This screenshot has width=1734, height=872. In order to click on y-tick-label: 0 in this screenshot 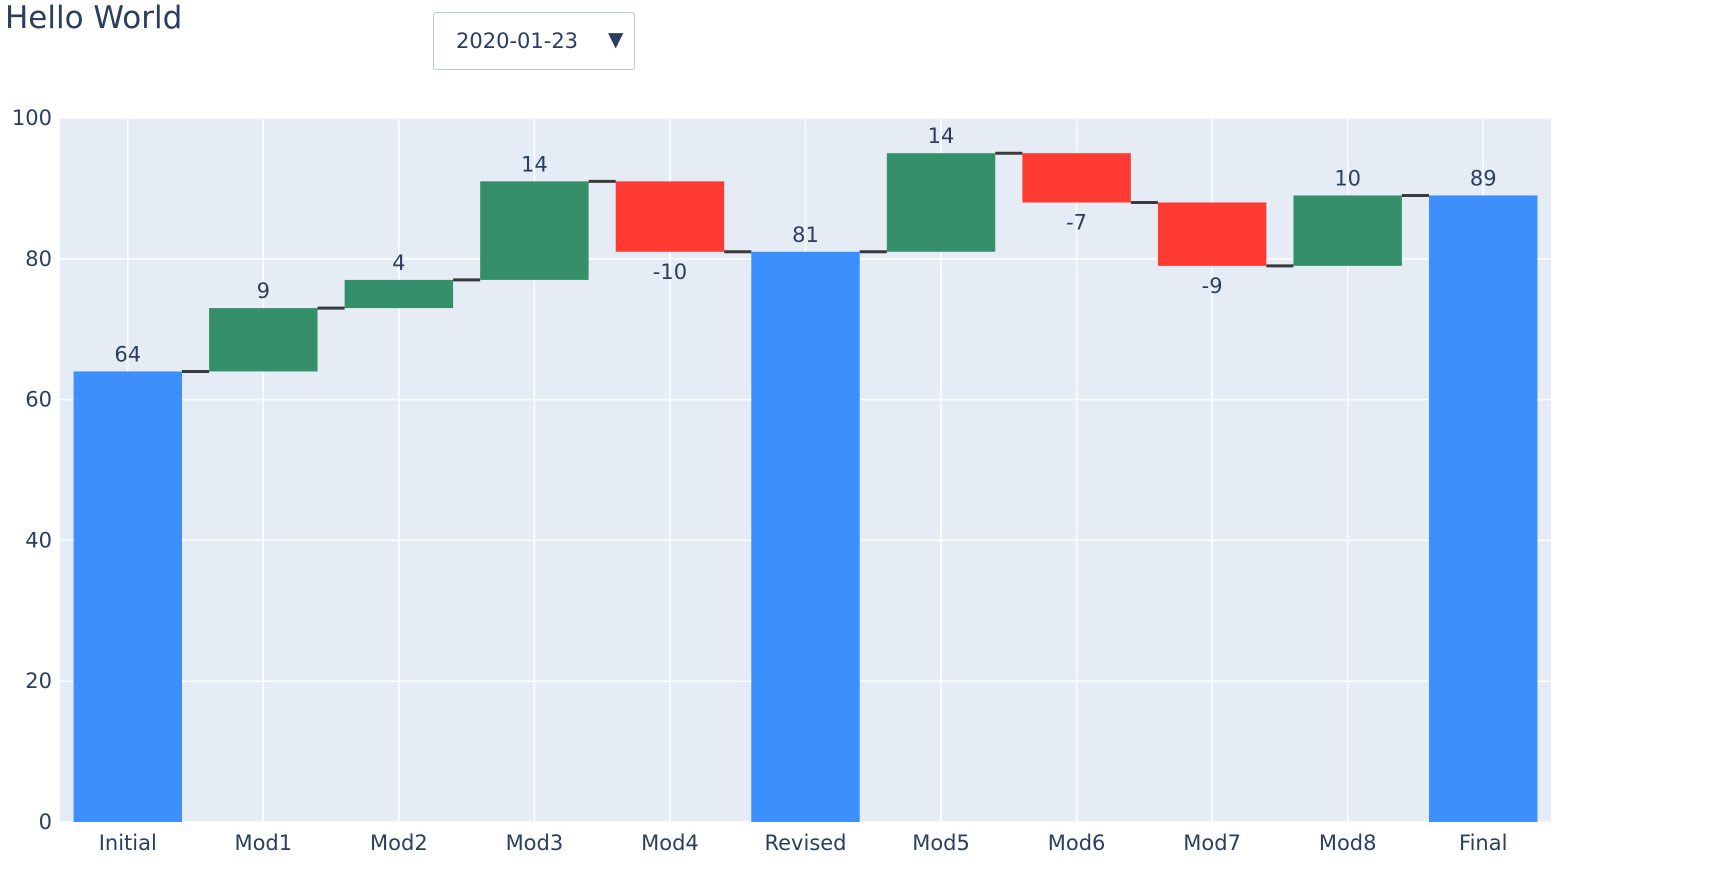, I will do `click(45, 822)`.